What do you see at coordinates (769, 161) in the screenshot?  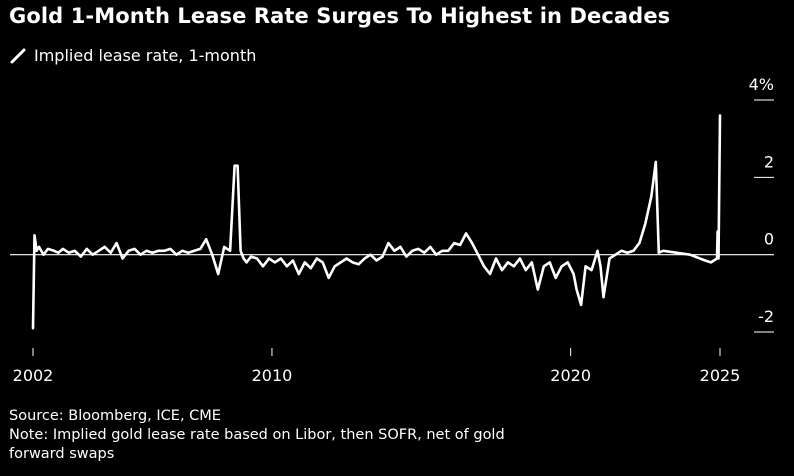 I see `y-tick-label: 2` at bounding box center [769, 161].